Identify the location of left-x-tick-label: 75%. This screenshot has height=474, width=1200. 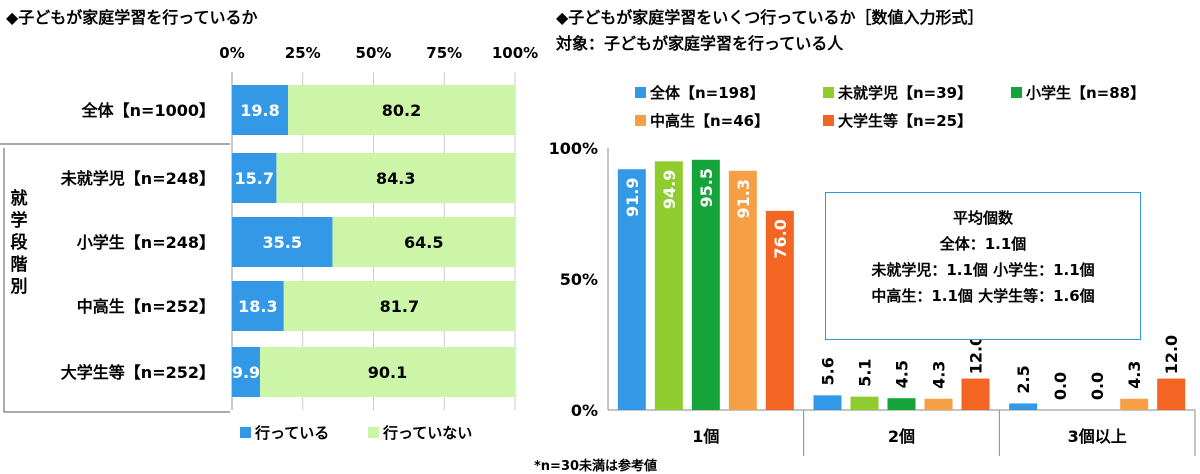
(444, 53).